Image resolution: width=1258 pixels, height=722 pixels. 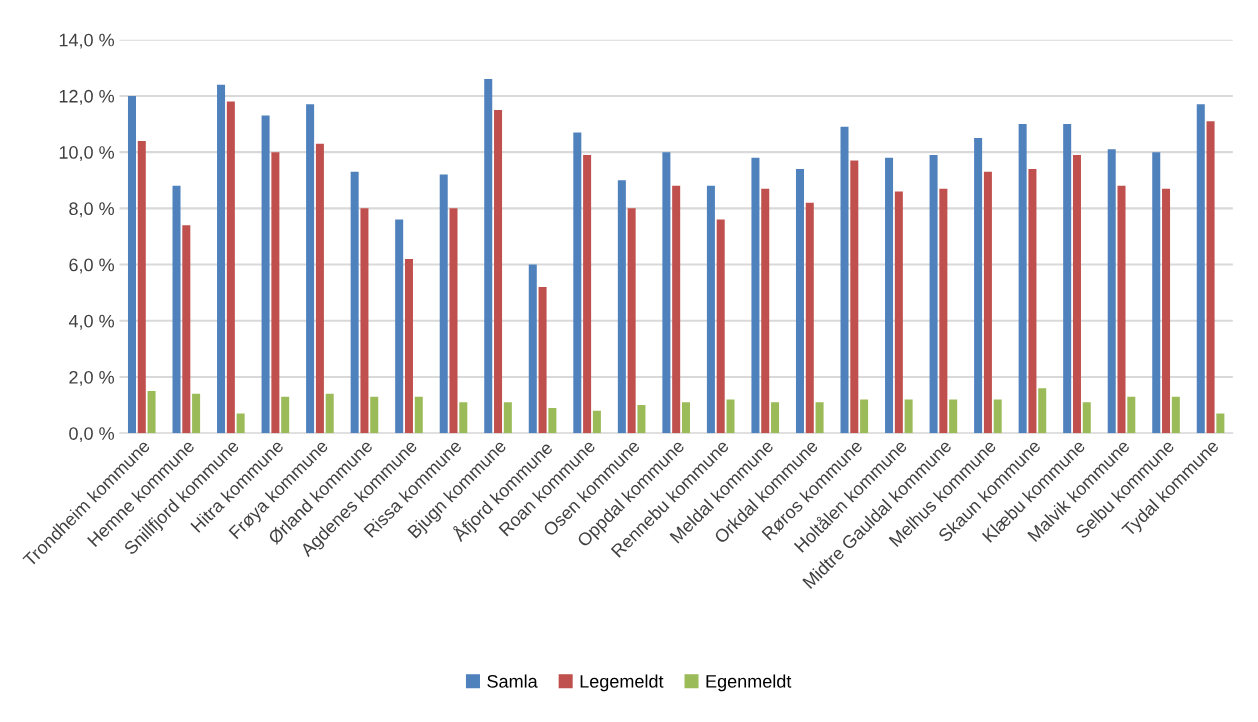 What do you see at coordinates (87, 97) in the screenshot?
I see `y-tick-label: 12,0 %` at bounding box center [87, 97].